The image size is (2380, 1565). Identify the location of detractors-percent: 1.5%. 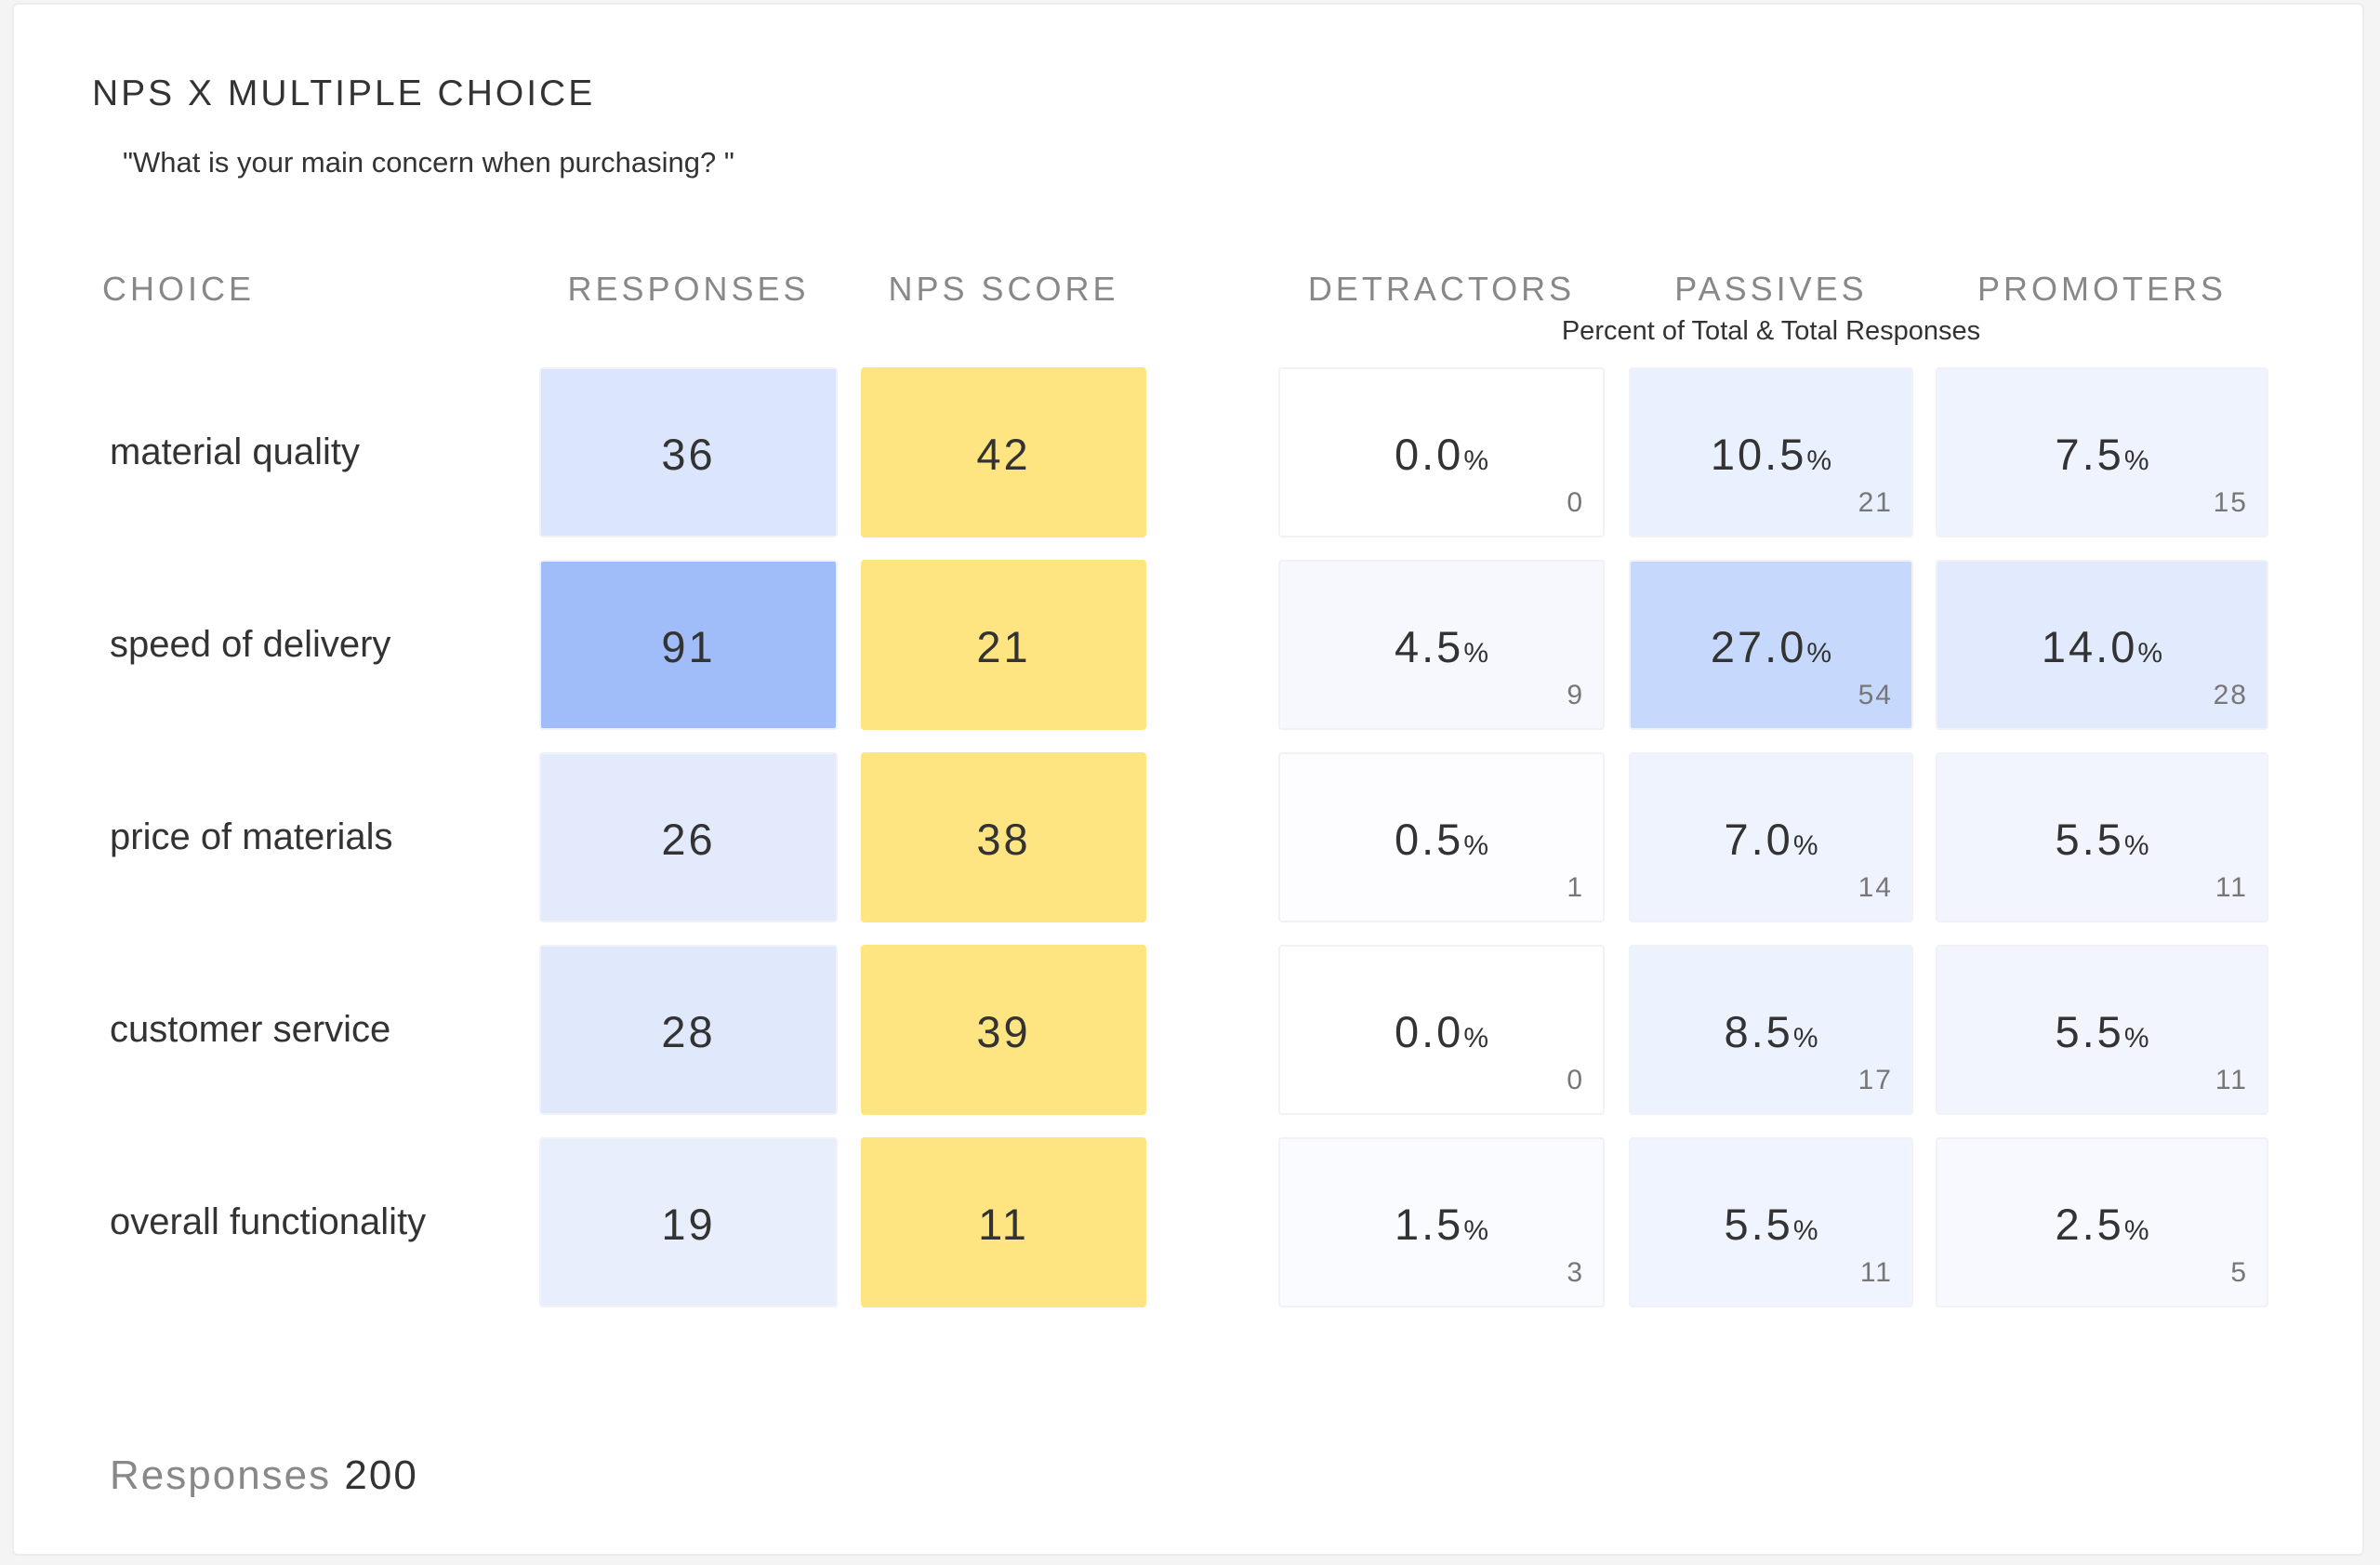
(1441, 1227).